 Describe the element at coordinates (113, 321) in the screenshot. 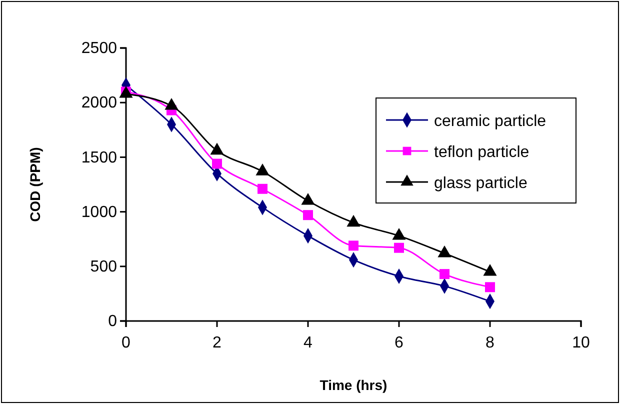

I see `y-tick-label: 0` at that location.